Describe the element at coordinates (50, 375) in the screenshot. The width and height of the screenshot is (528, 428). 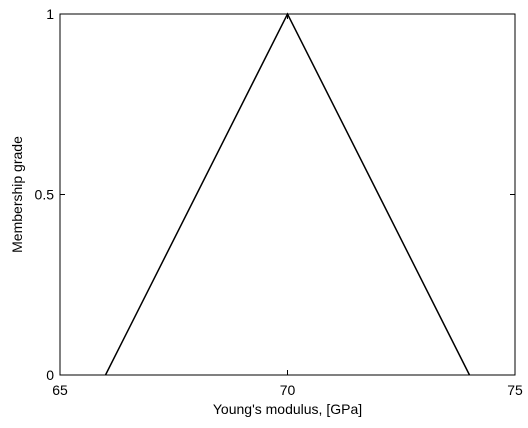
I see `y-tick-label: 0` at that location.